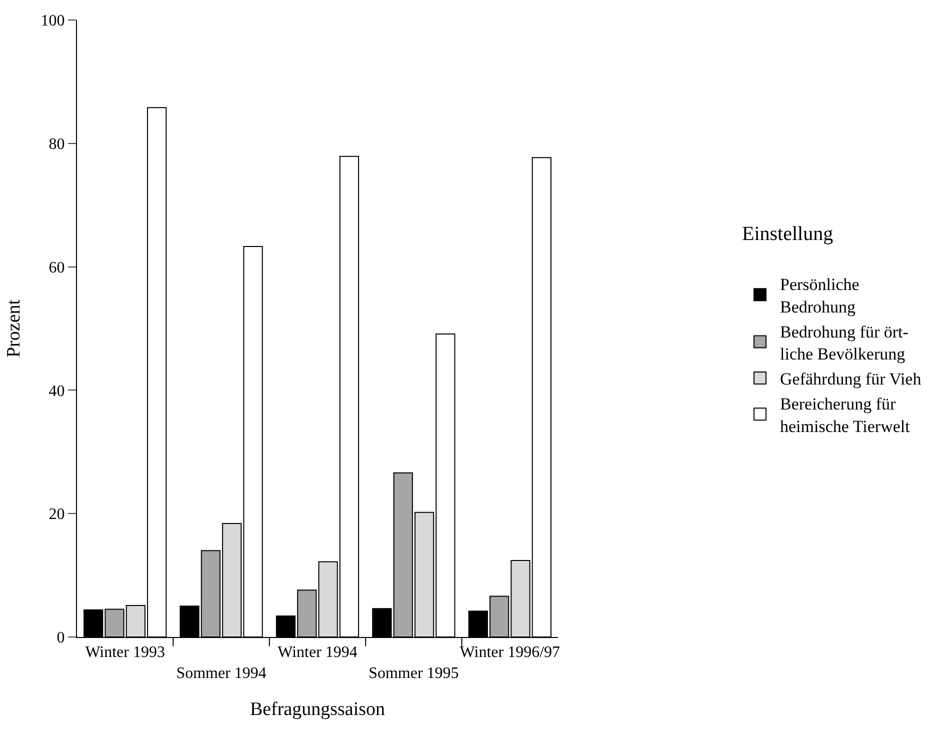  Describe the element at coordinates (413, 673) in the screenshot. I see `x-tick-label: Sommer 1995` at that location.